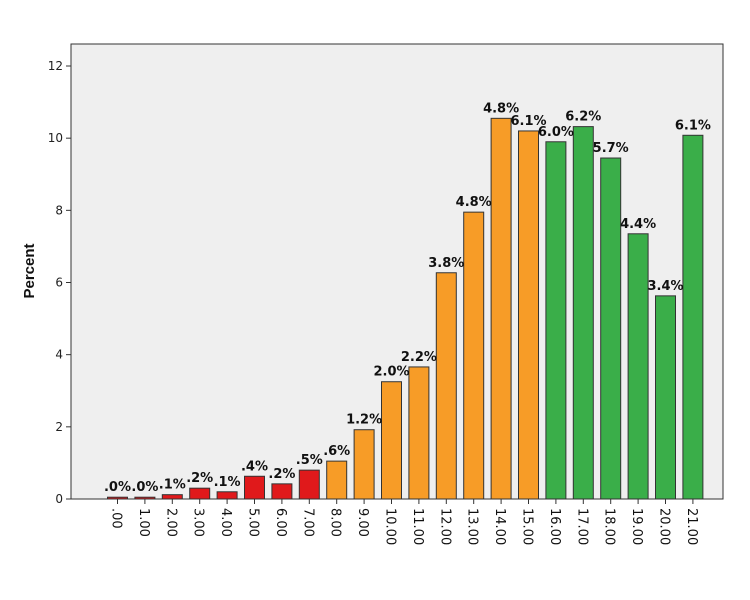 The width and height of the screenshot is (750, 600). I want to click on bar-p00, so click(117, 498).